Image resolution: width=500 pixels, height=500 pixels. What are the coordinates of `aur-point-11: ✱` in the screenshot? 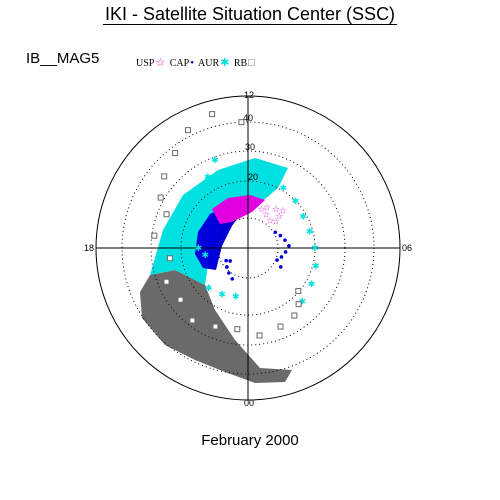 It's located at (208, 178).